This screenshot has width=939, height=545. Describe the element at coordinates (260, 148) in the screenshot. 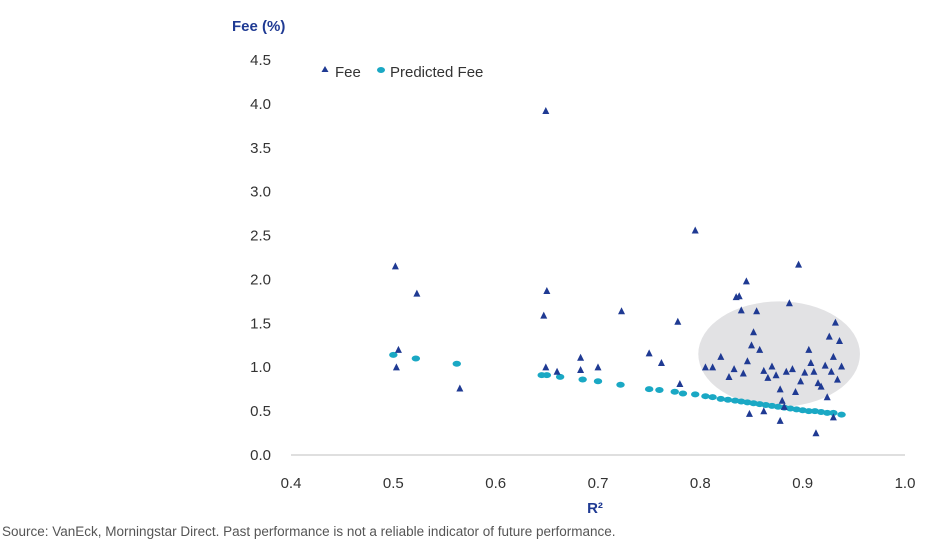

I see `y-tick-label: 3.5` at that location.